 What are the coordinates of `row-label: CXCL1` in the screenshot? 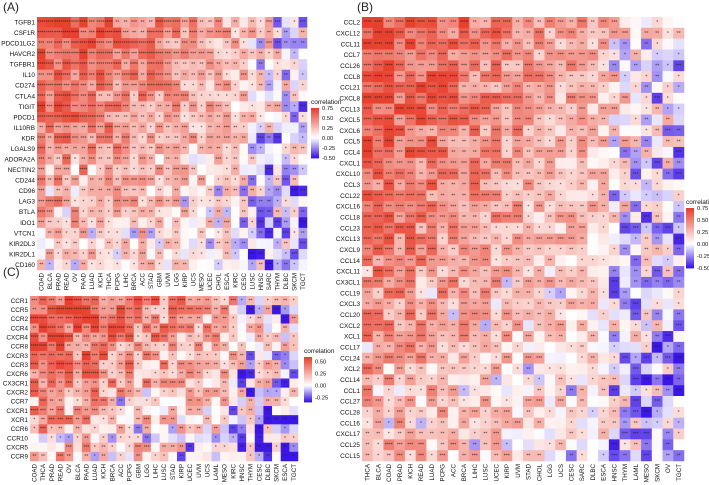 It's located at (349, 163).